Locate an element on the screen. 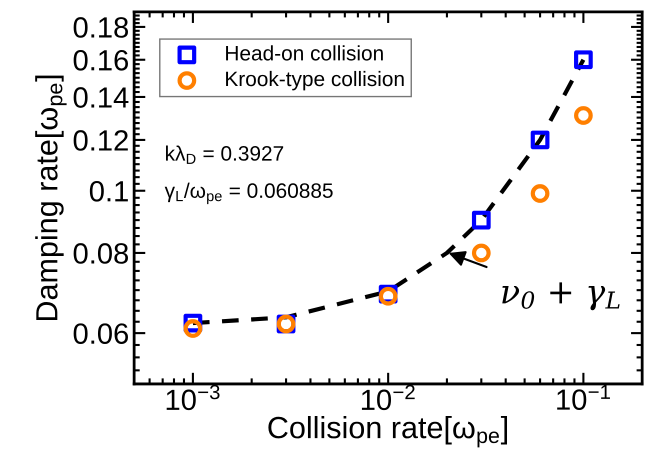 The width and height of the screenshot is (648, 474). y-tick-label: 0.06 is located at coordinates (101, 333).